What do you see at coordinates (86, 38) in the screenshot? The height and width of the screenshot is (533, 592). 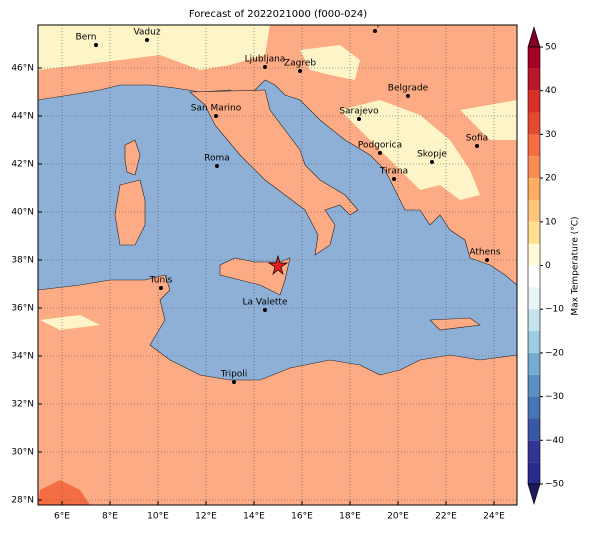 I see `city-label: Bern` at bounding box center [86, 38].